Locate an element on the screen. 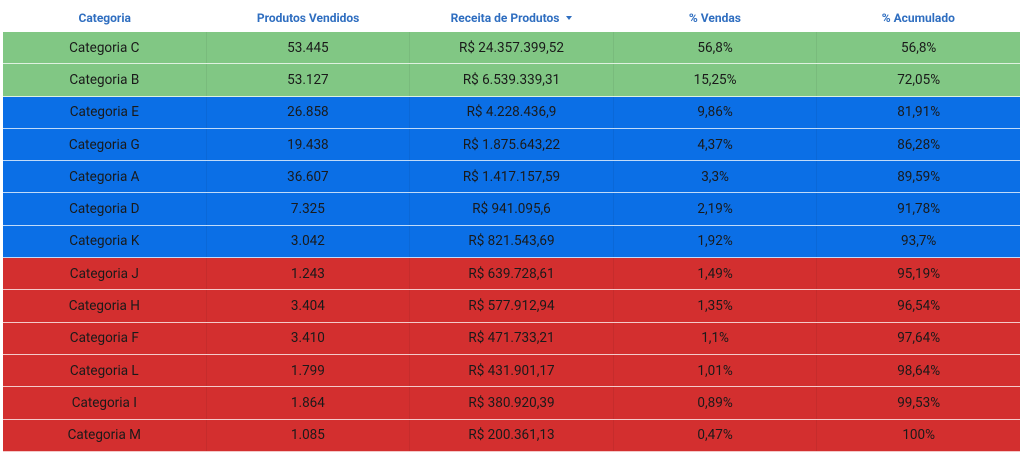 The height and width of the screenshot is (457, 1024). table-row: Categoria L 1.799 R$ 431.901,17 1,01% 98,64% is located at coordinates (511, 371).